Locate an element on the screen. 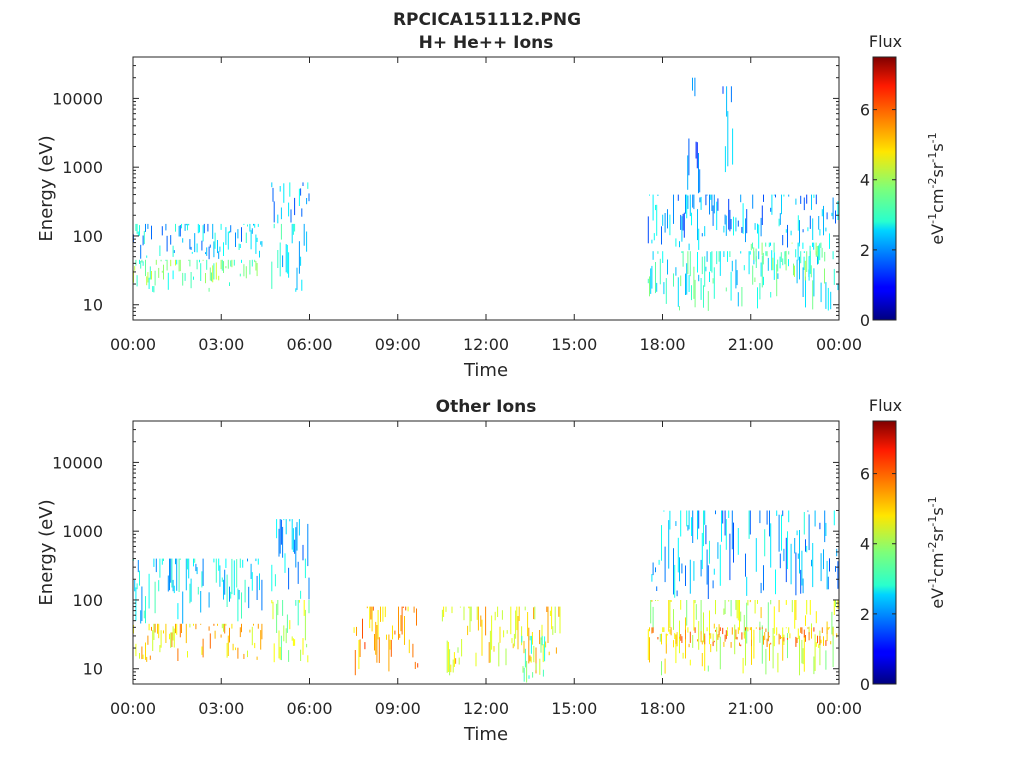 Image resolution: width=1024 pixels, height=772 pixels. colorbar-tick-label: 6 is located at coordinates (865, 474).